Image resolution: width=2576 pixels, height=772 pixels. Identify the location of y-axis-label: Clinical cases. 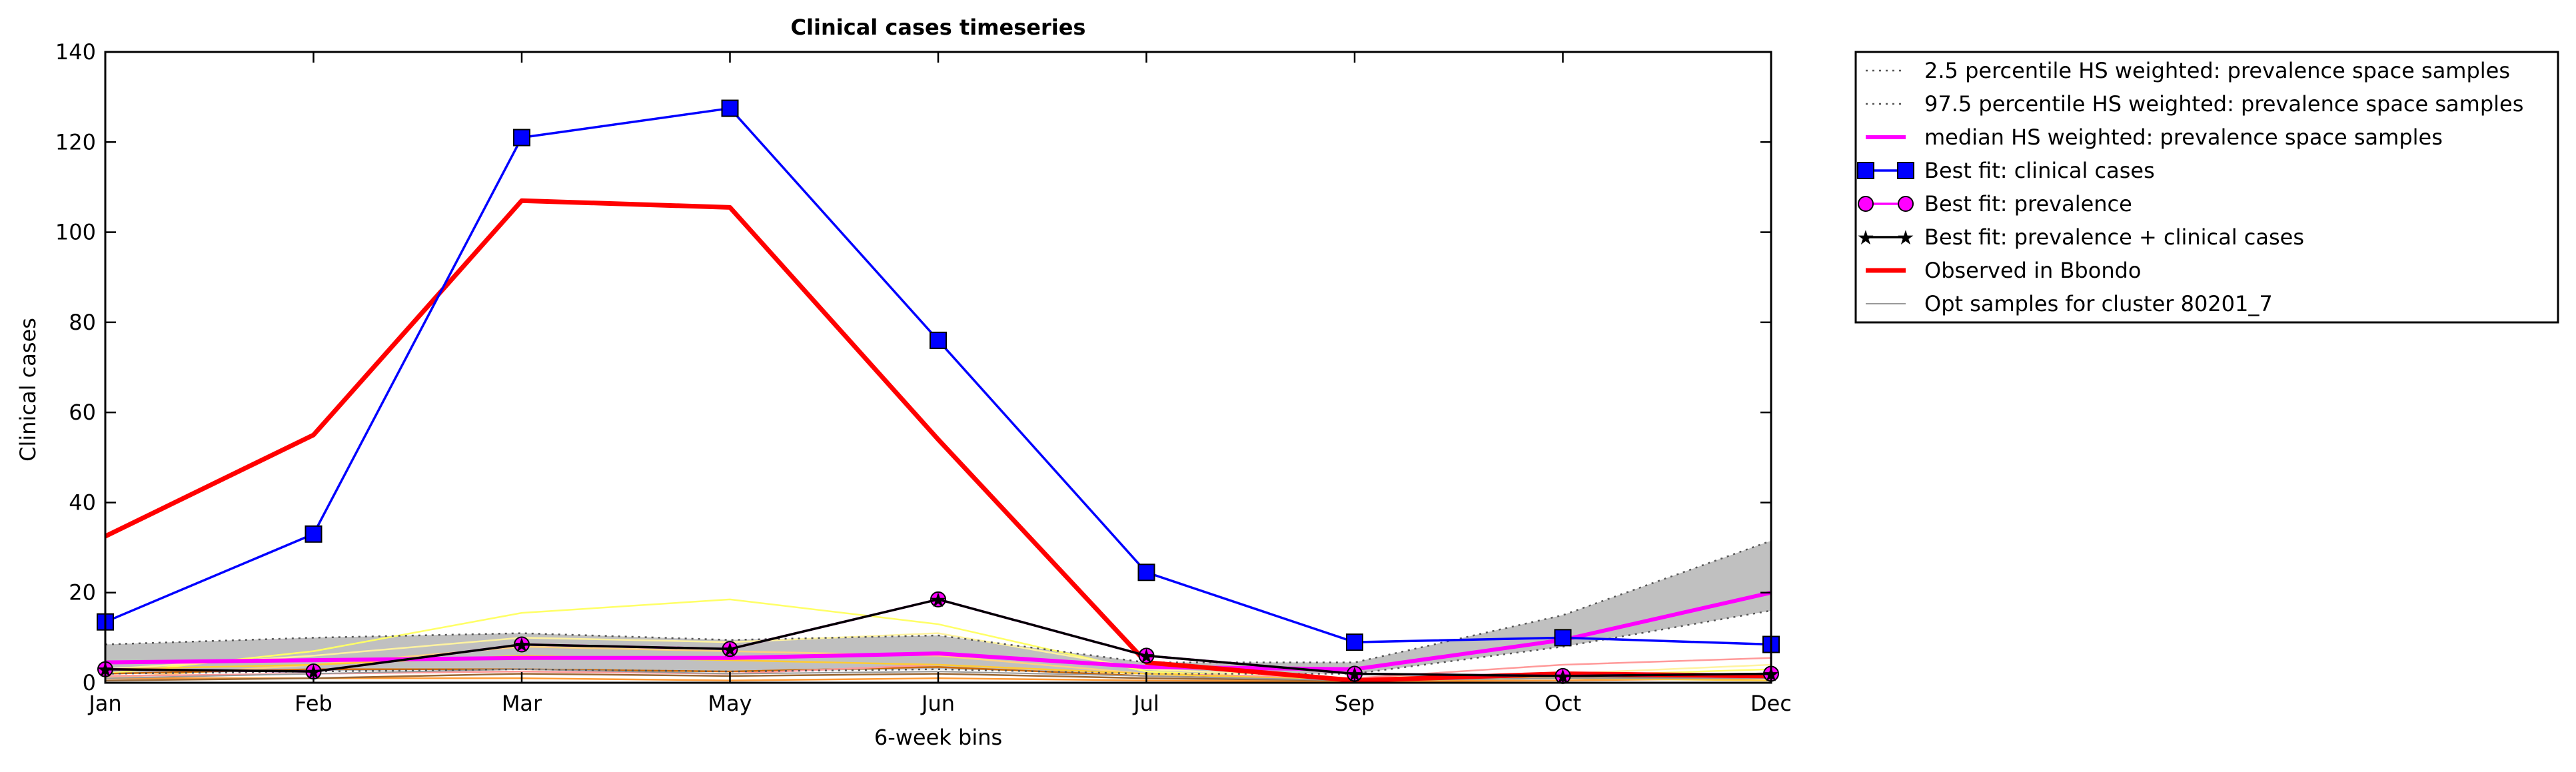
(28, 390).